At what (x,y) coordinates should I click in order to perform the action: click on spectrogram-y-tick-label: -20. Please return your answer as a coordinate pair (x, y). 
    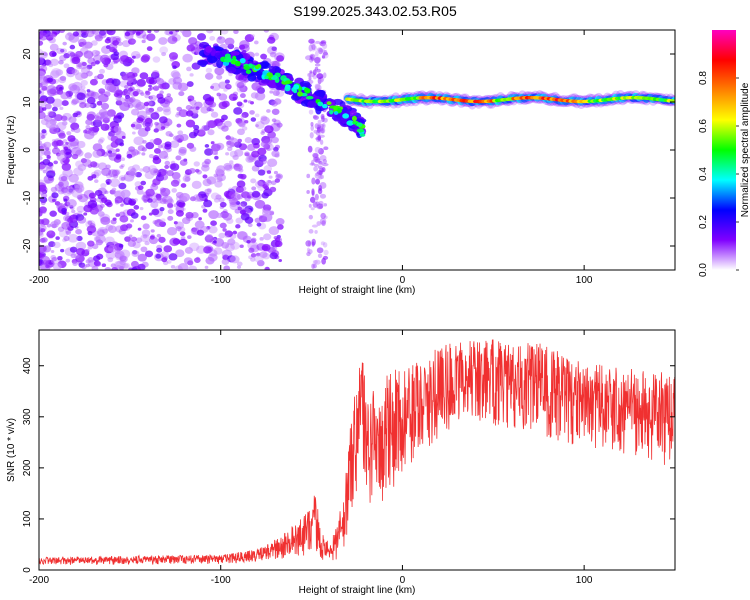
    Looking at the image, I should click on (27, 245).